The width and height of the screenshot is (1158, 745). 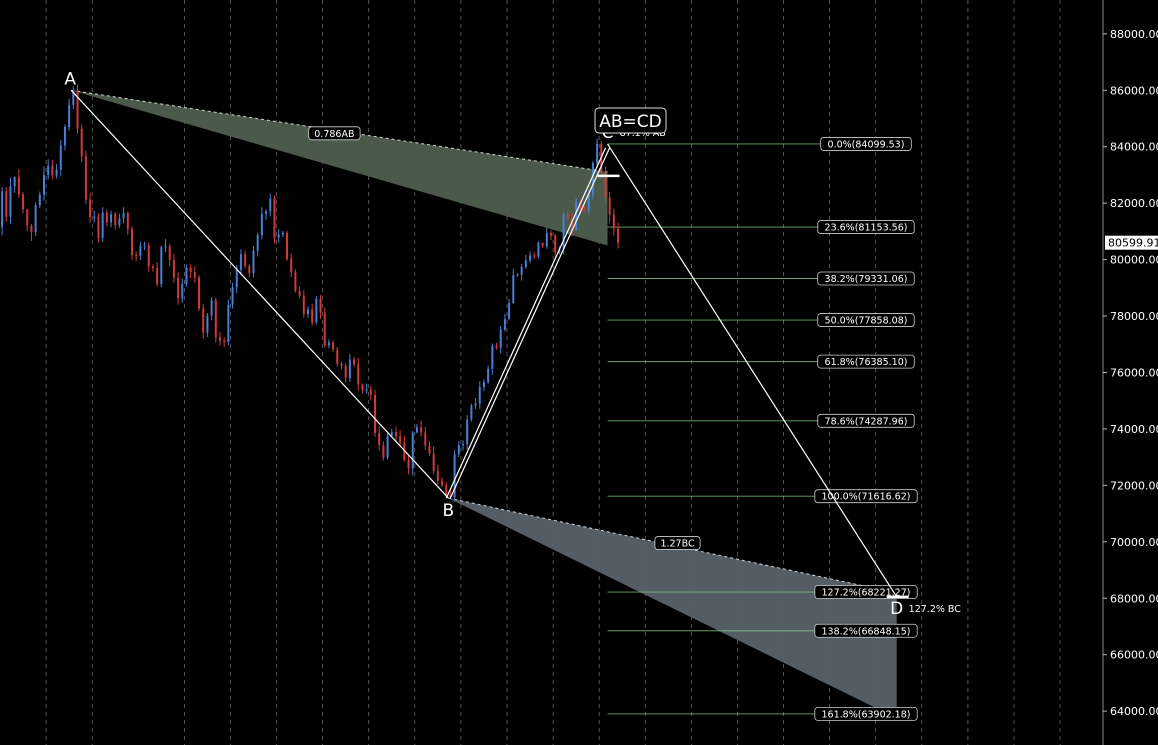 I want to click on last-price-badge, so click(x=1131, y=242).